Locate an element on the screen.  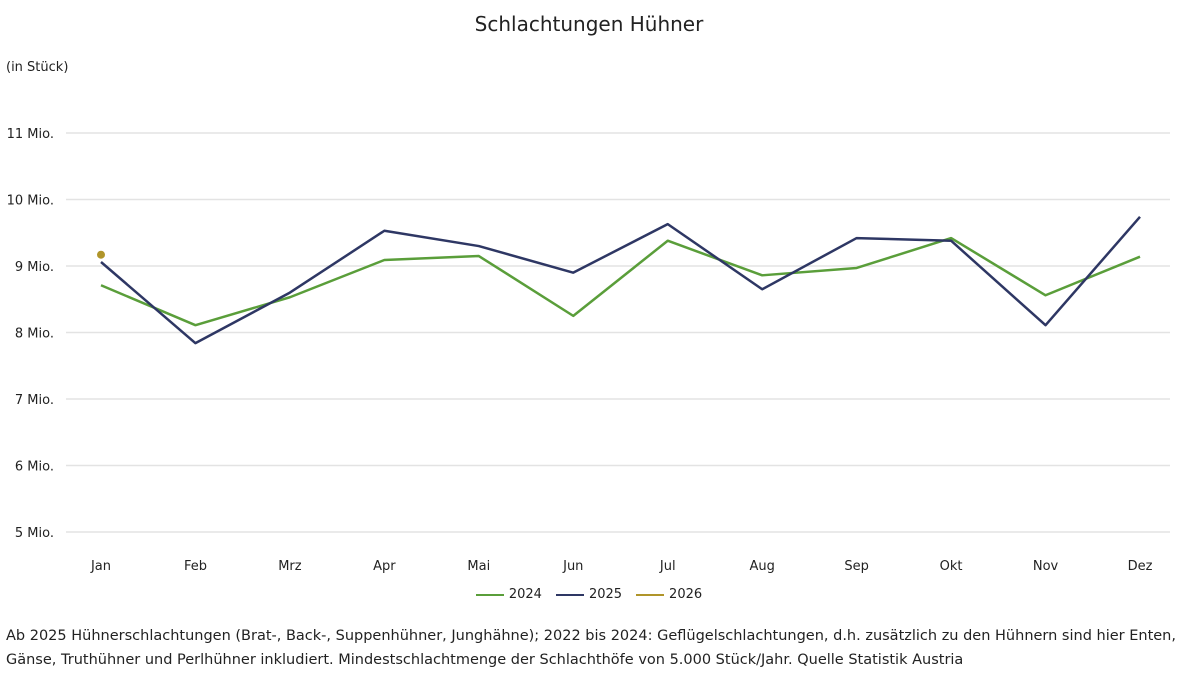
x-tick-label: Okt is located at coordinates (951, 566).